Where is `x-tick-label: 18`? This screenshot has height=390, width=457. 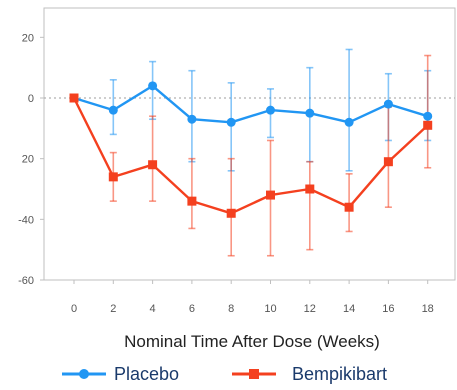
x-tick-label: 18 is located at coordinates (428, 309).